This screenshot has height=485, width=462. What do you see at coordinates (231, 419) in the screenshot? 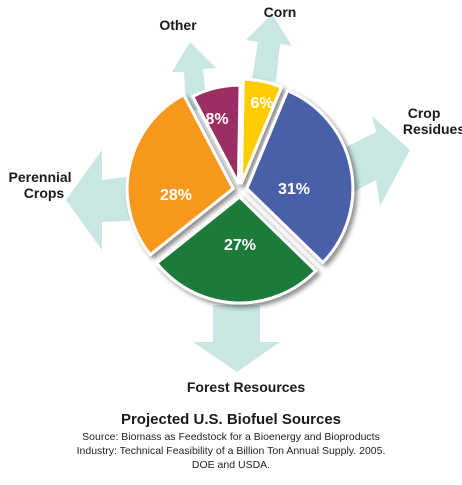
I see `chart-title: Projected U.S. Biofuel Sources` at bounding box center [231, 419].